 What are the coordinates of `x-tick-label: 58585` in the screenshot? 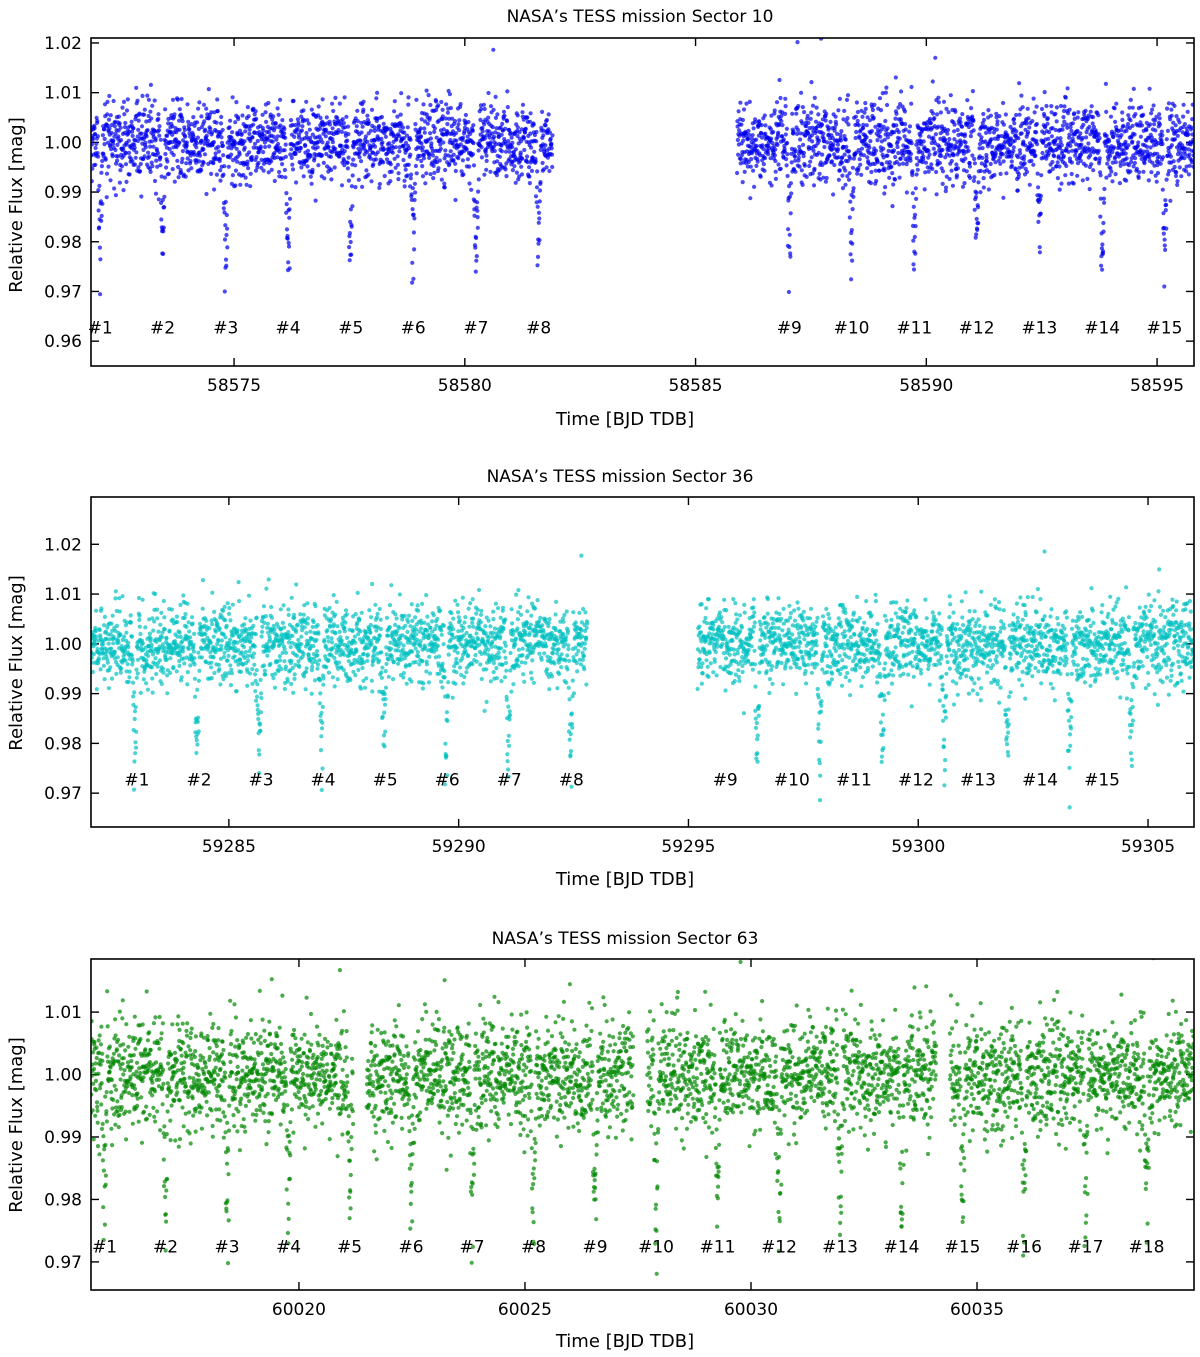 It's located at (696, 386).